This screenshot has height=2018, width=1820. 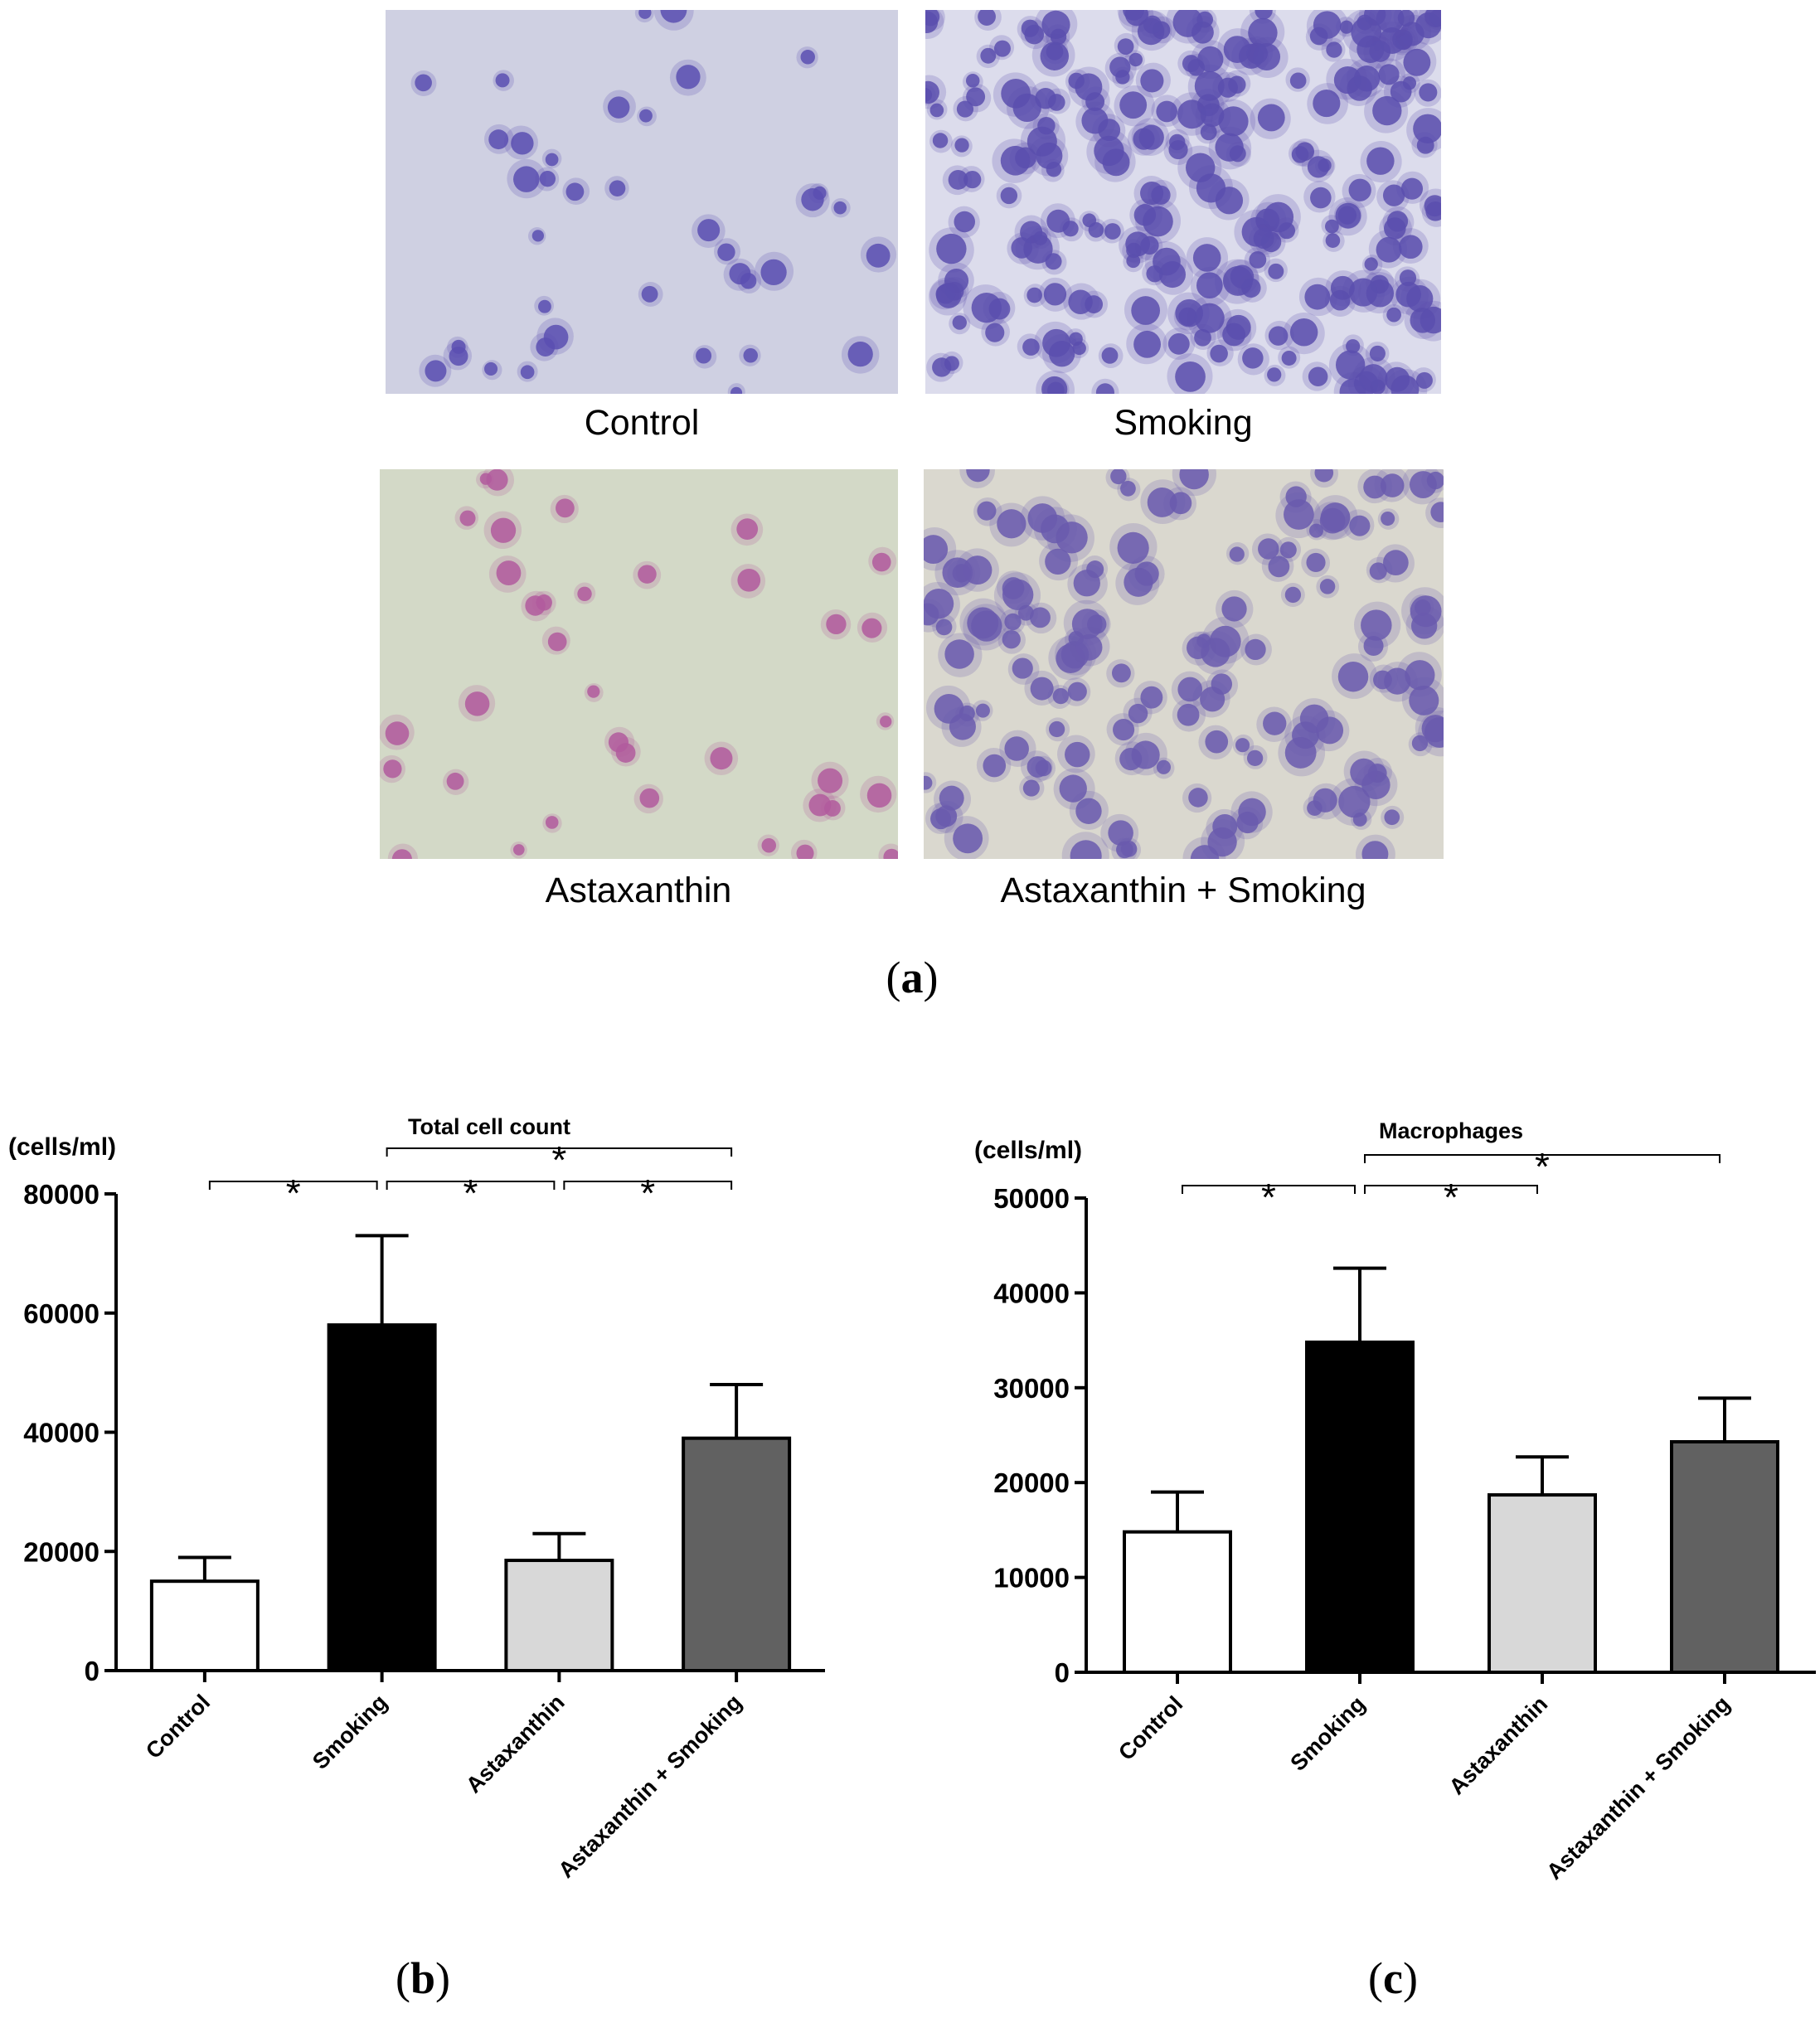 What do you see at coordinates (1028, 1150) in the screenshot?
I see `y-axis-unit-label: (cells/ml)` at bounding box center [1028, 1150].